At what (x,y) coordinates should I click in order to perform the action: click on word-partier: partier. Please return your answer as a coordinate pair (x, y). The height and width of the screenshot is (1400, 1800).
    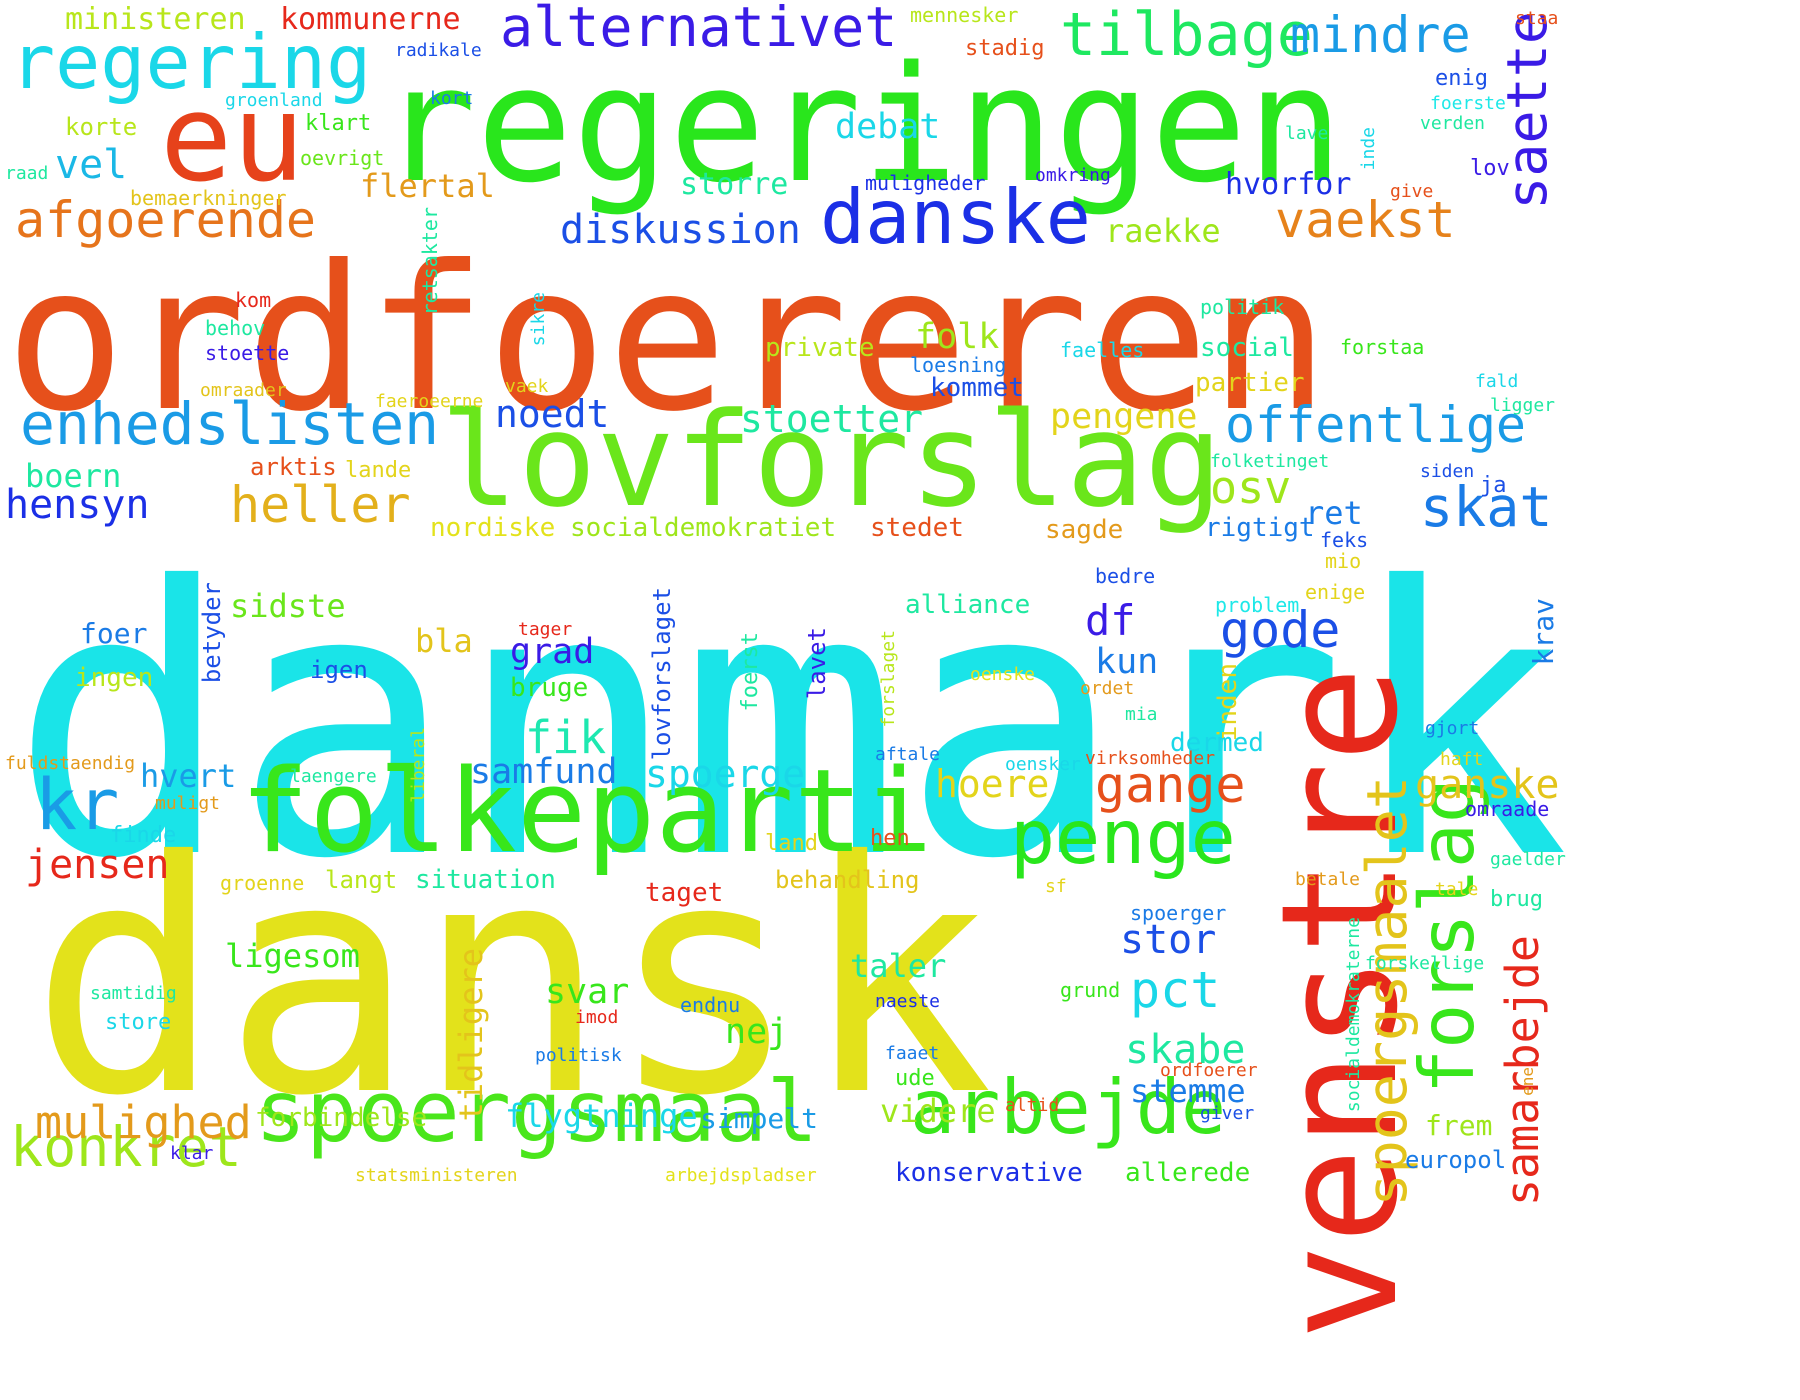
    Looking at the image, I should click on (1250, 383).